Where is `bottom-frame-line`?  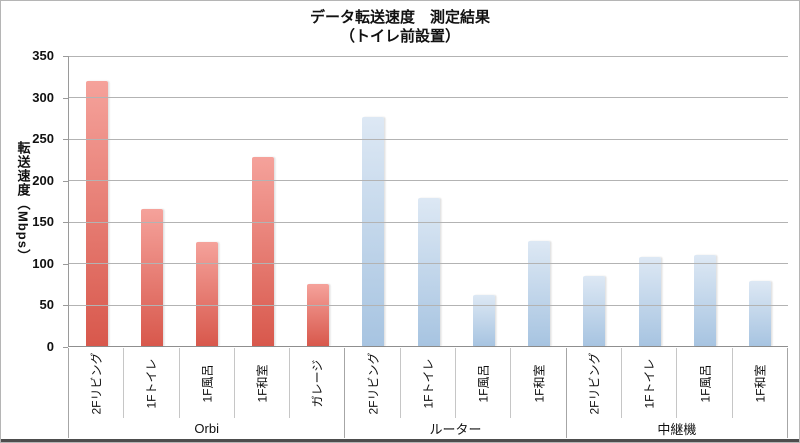 bottom-frame-line is located at coordinates (400, 440).